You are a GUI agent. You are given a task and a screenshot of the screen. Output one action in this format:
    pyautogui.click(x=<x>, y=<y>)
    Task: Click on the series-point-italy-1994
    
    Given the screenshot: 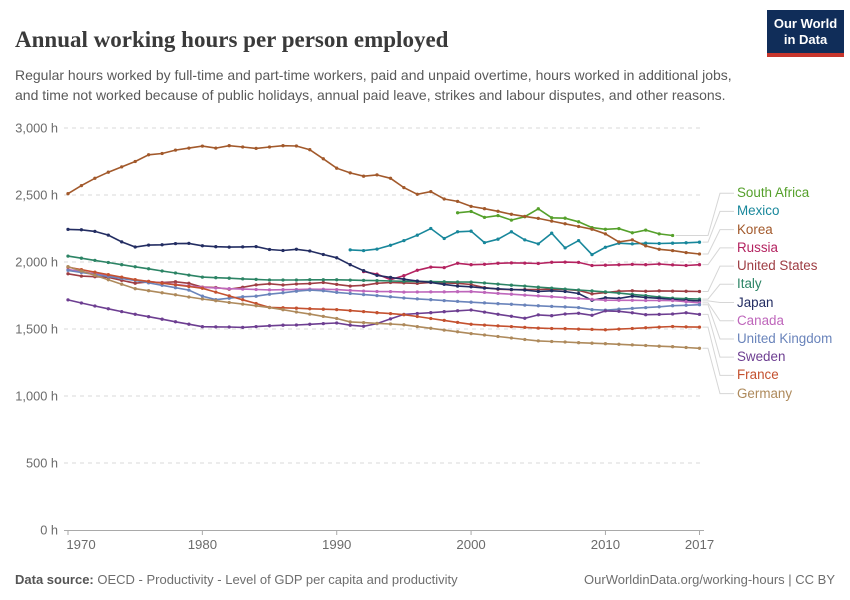 What is the action you would take?
    pyautogui.click(x=390, y=281)
    